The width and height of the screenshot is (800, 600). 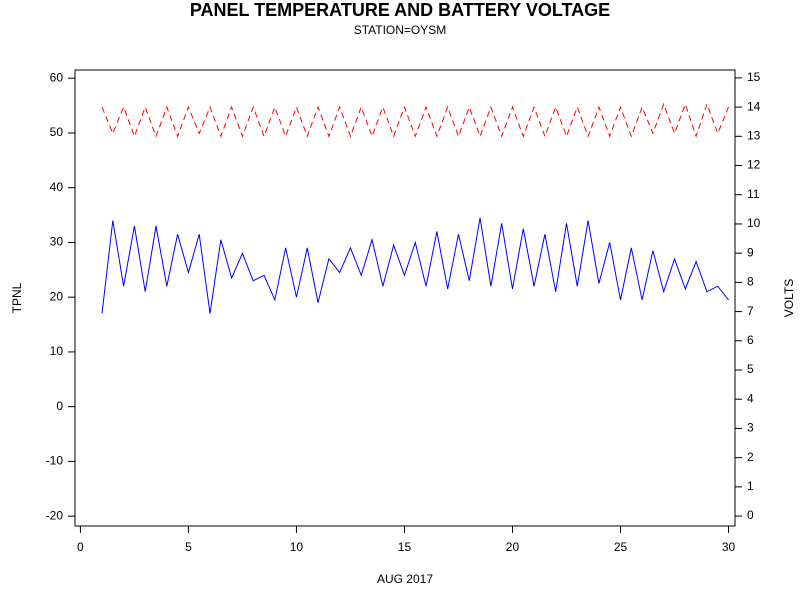 I want to click on y-tick-label: 20, so click(x=57, y=296).